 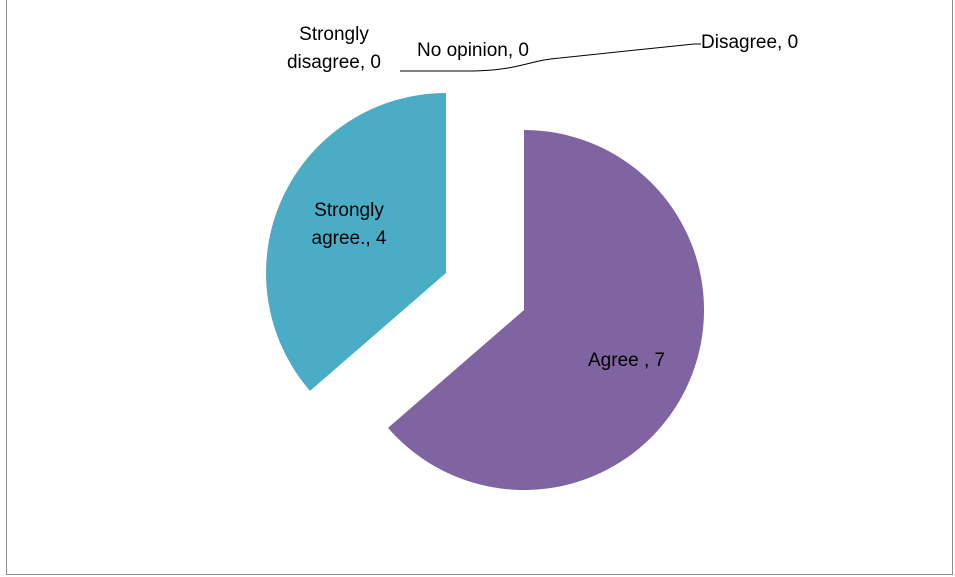 What do you see at coordinates (349, 224) in the screenshot?
I see `data-label-5: Strongly agree., 4` at bounding box center [349, 224].